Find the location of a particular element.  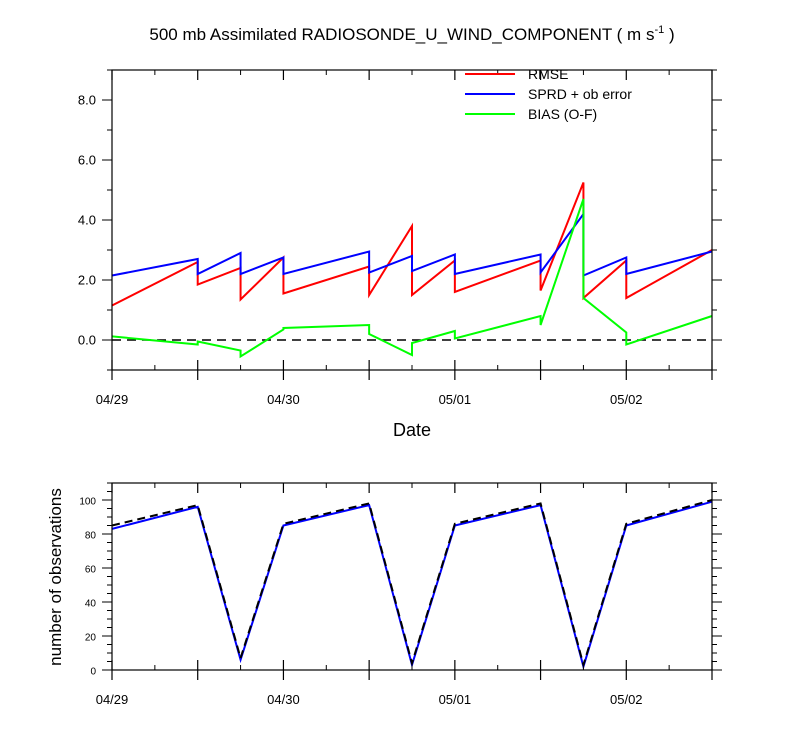

top-legend: RMSE SPRD + ob error BIAS (O-F) is located at coordinates (548, 94).